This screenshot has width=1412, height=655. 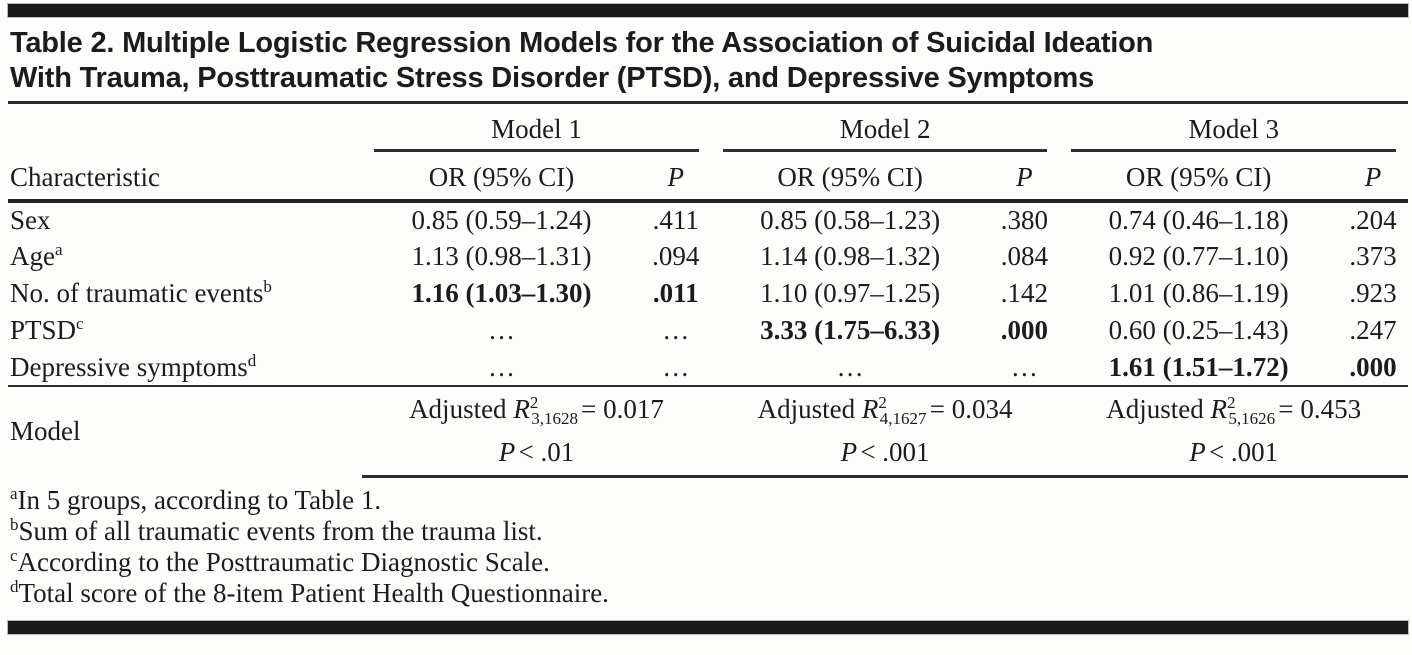 I want to click on row-label: Sex, so click(x=30, y=220).